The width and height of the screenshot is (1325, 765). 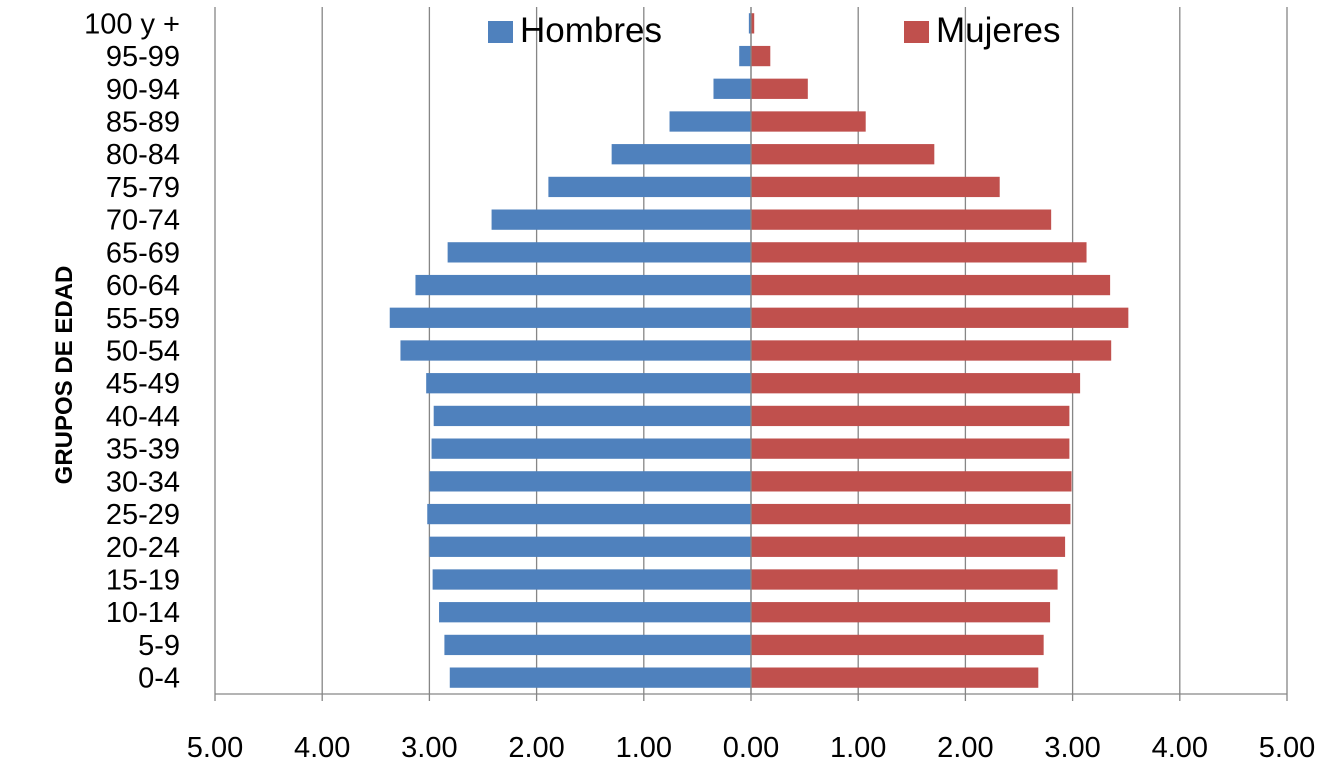 What do you see at coordinates (143, 123) in the screenshot?
I see `y-category-label: 85-89` at bounding box center [143, 123].